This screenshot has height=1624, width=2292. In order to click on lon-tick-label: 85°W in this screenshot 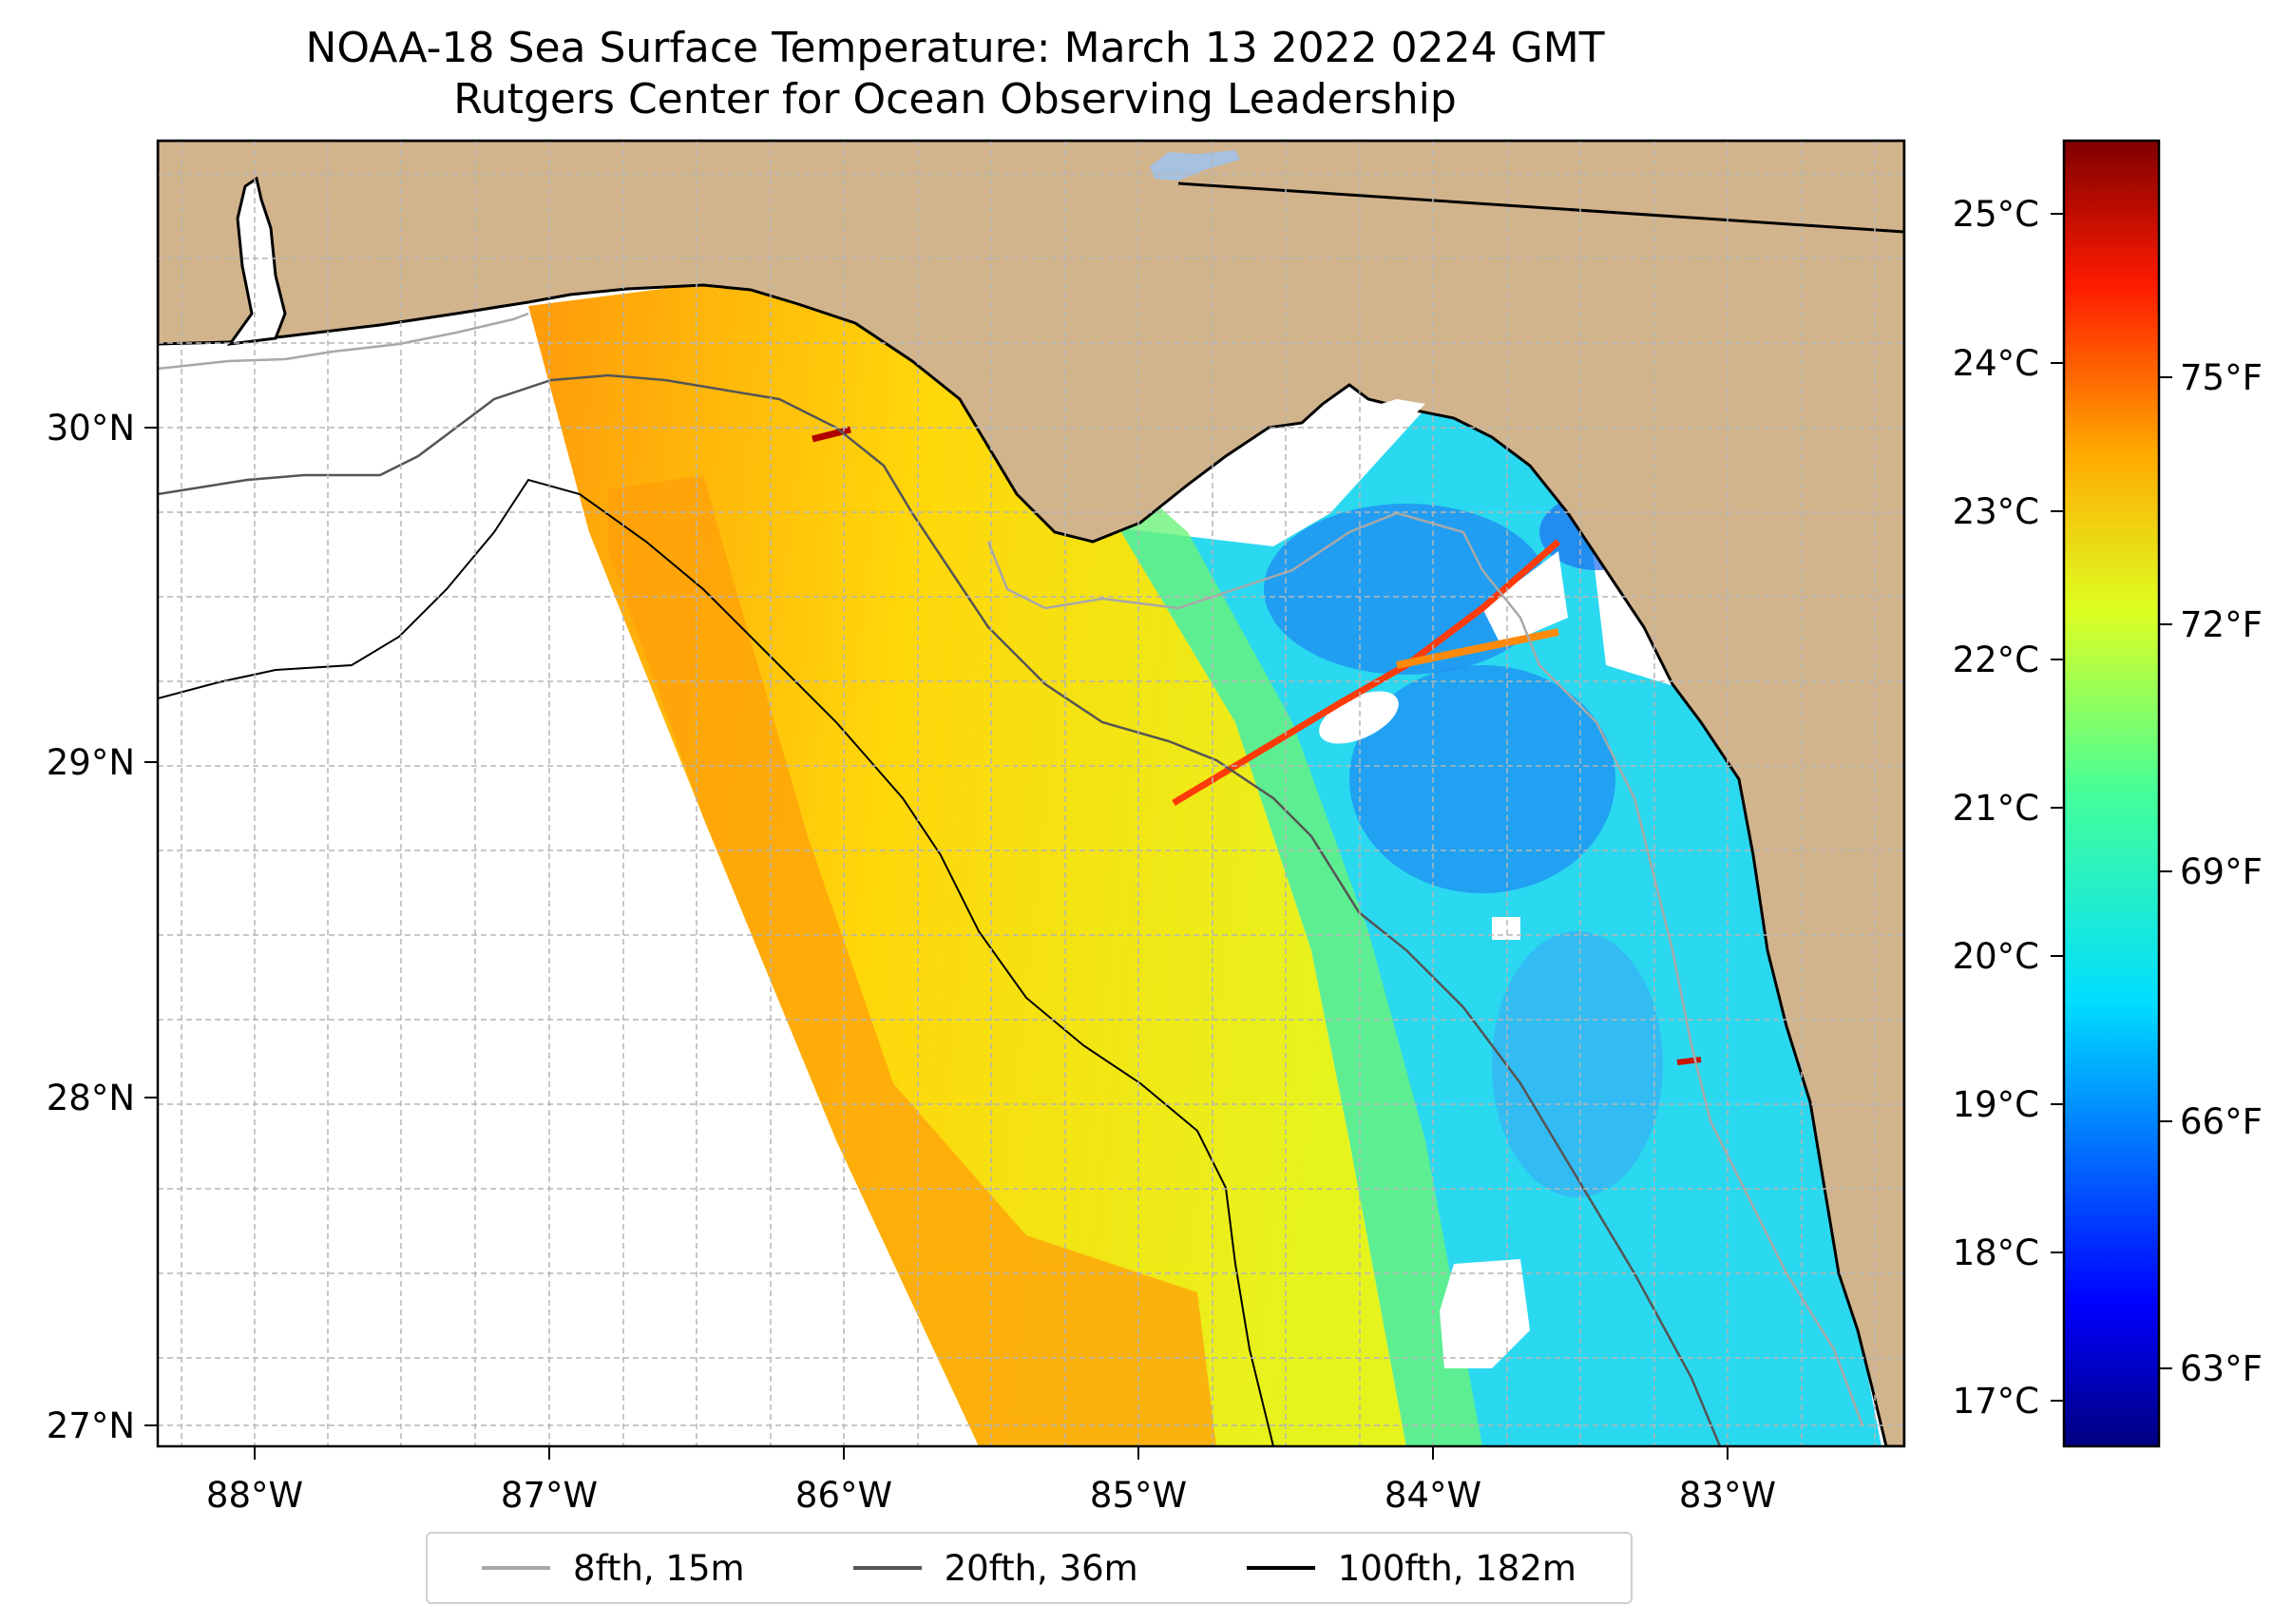, I will do `click(1138, 1495)`.